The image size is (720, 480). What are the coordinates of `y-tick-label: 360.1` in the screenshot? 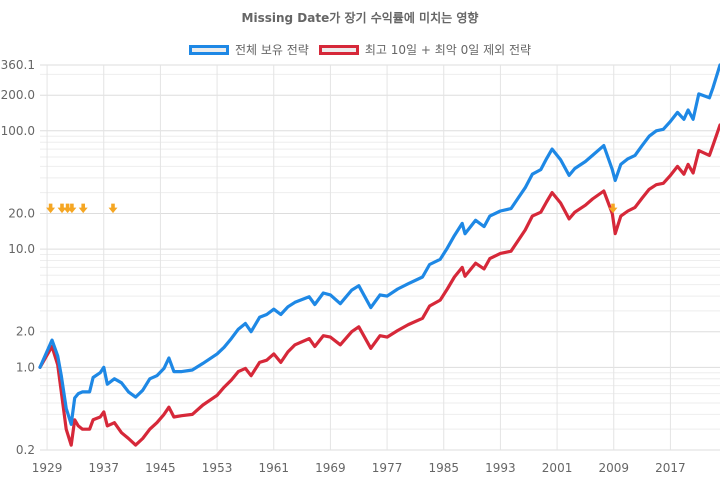 It's located at (18, 65).